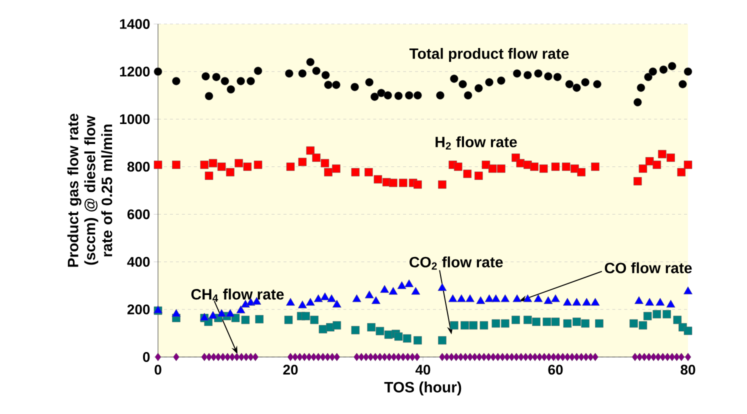 Image resolution: width=747 pixels, height=414 pixels. I want to click on y-tick-label: 800, so click(138, 167).